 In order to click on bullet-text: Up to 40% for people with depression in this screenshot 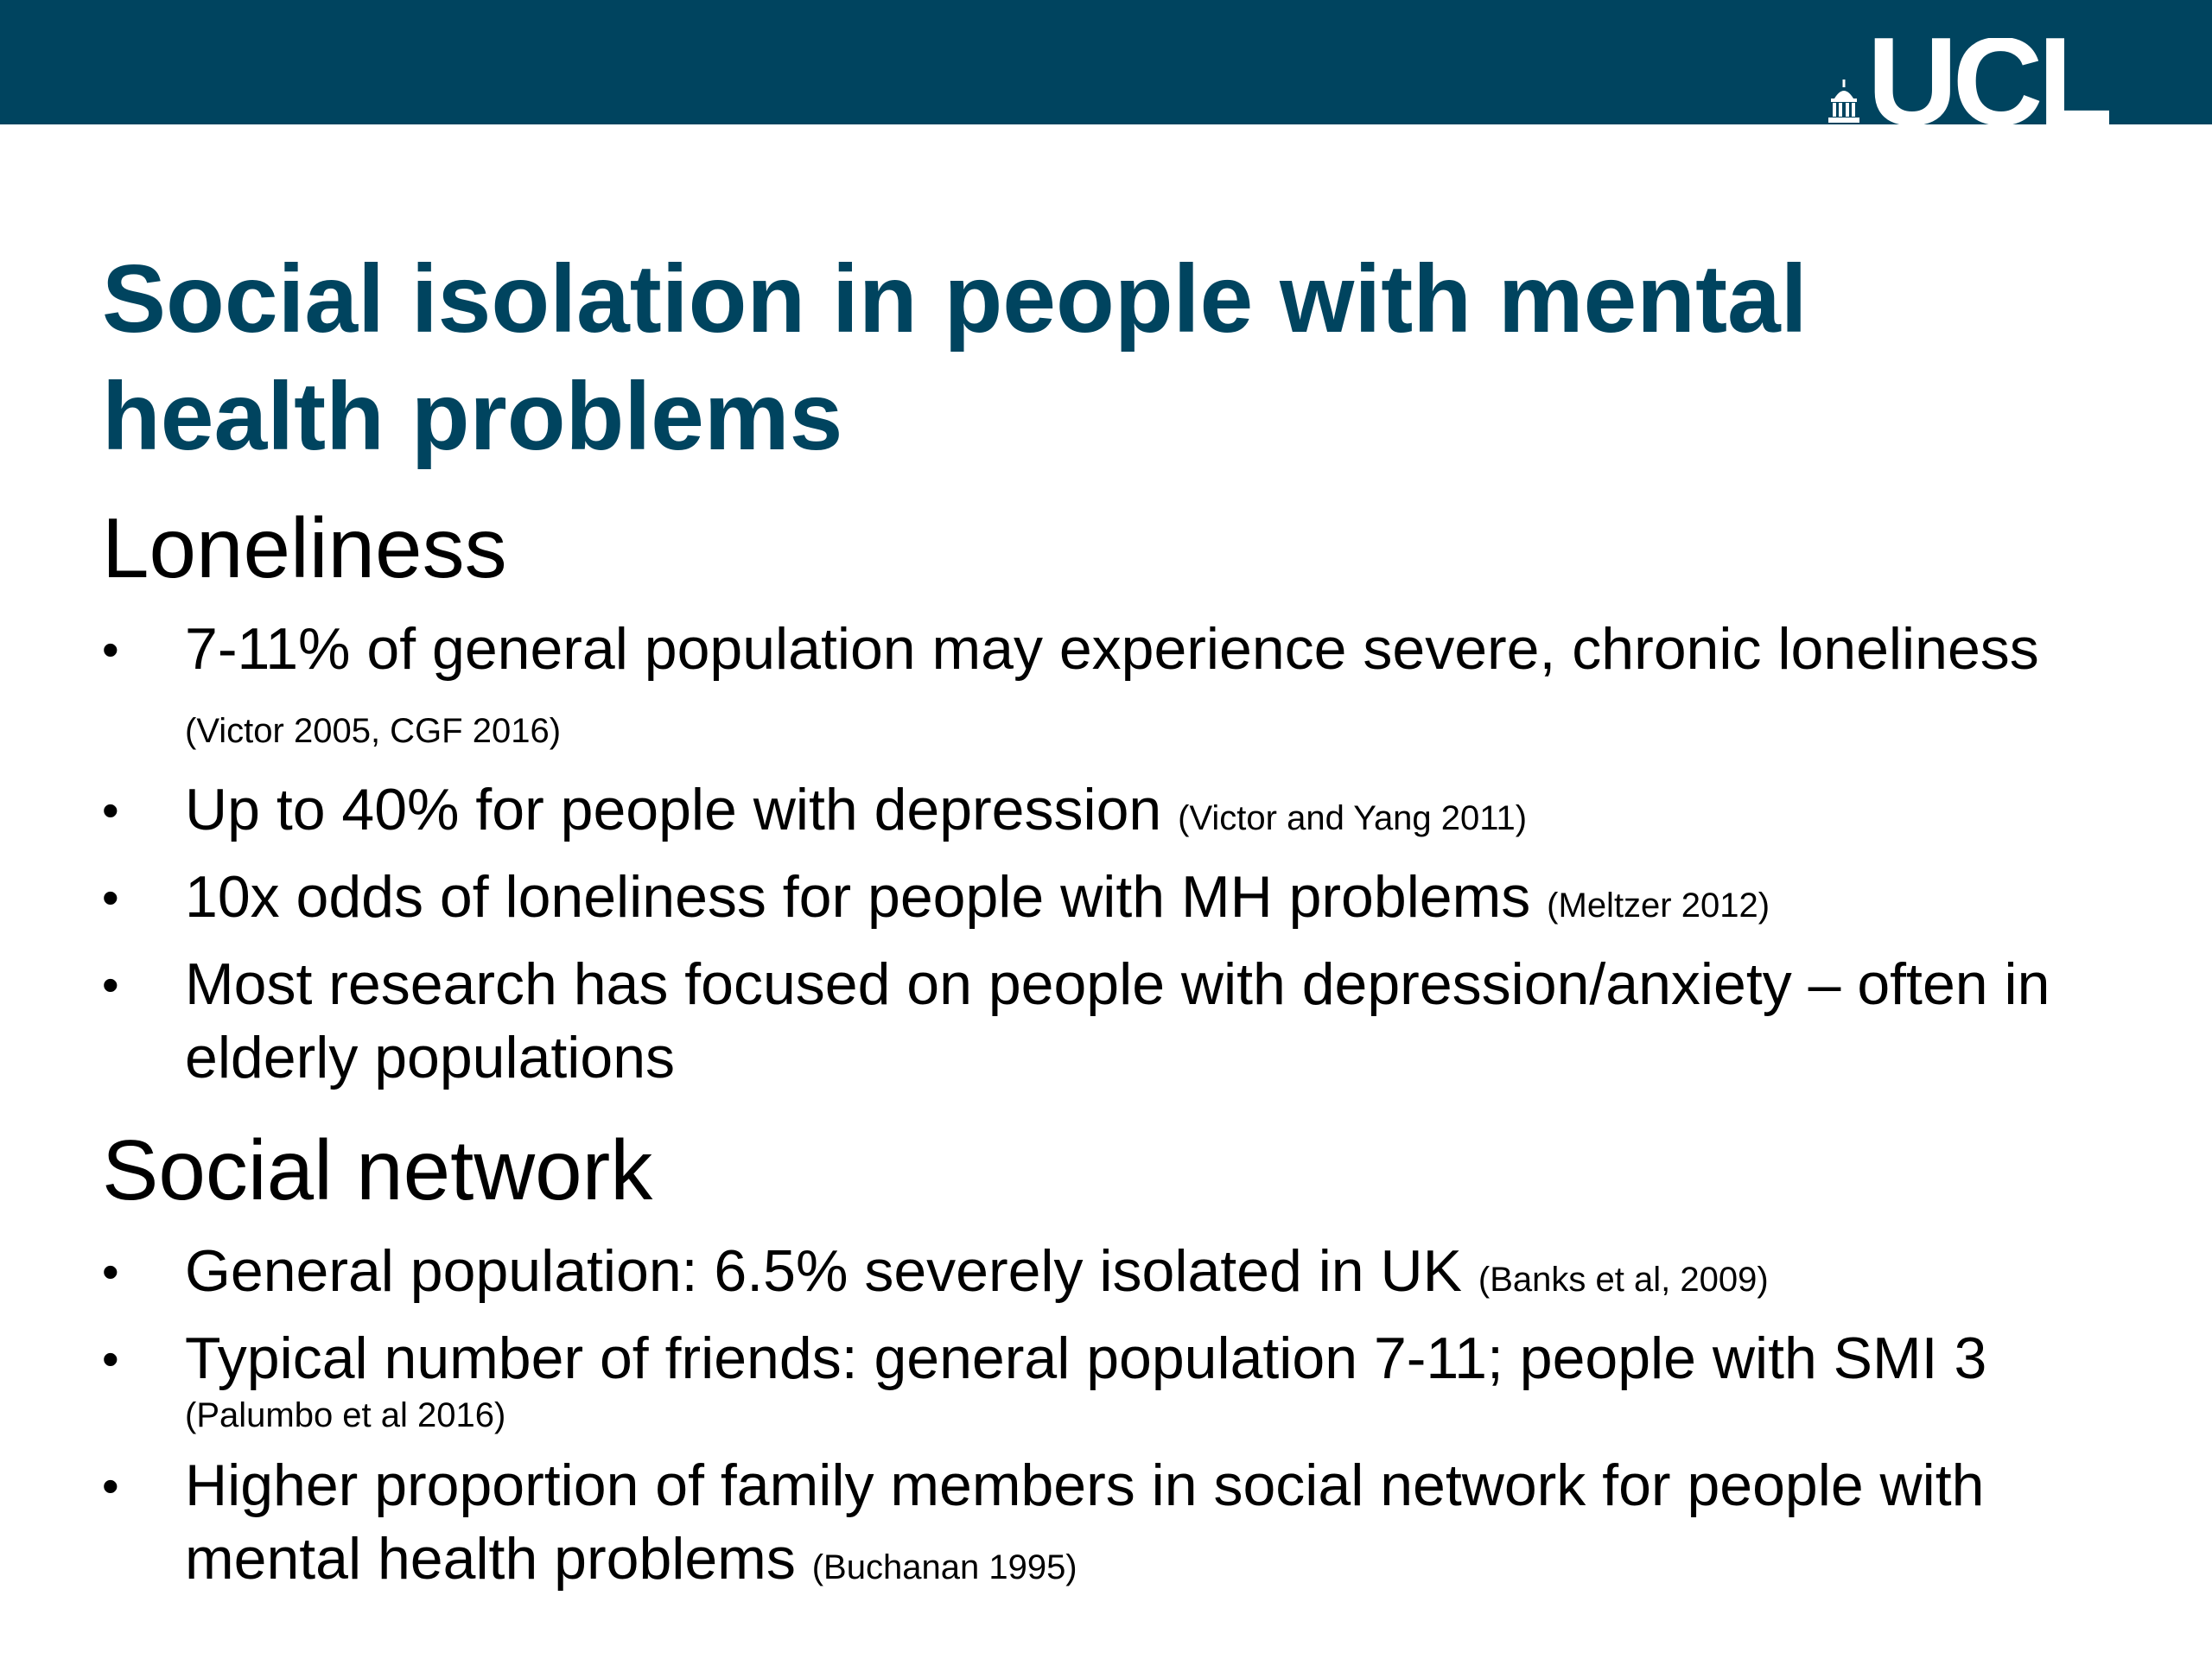, I will do `click(673, 809)`.